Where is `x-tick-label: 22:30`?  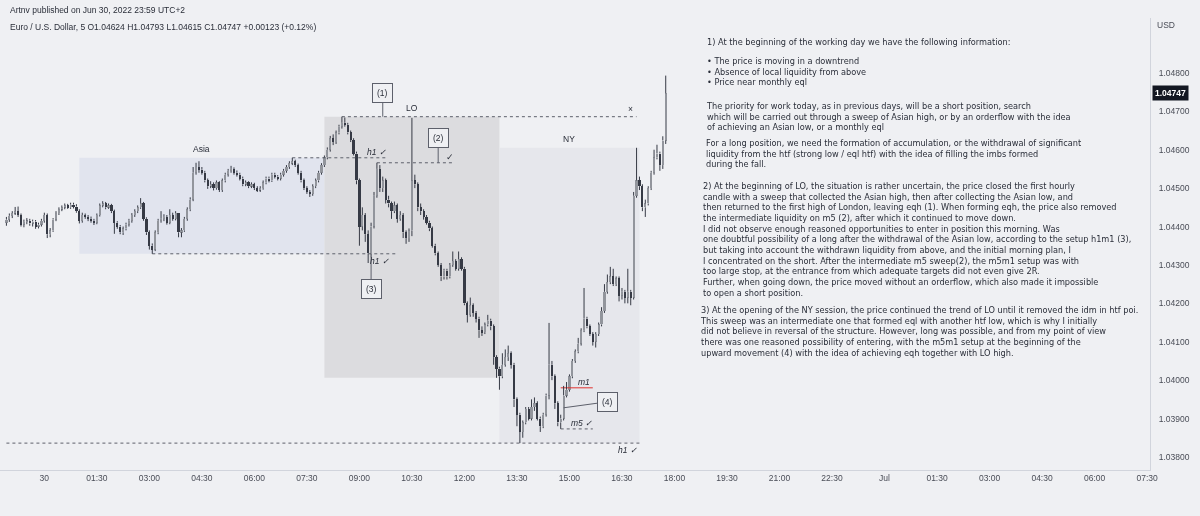
x-tick-label: 22:30 is located at coordinates (832, 478).